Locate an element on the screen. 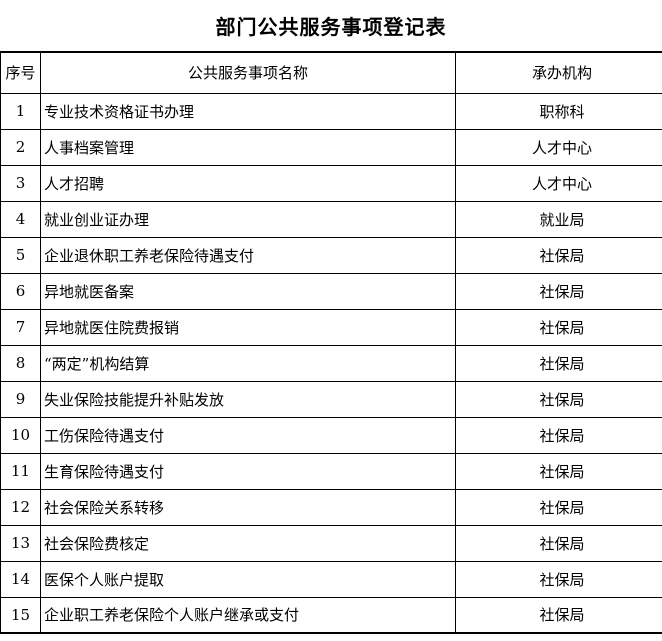  agency-cell: 职称科 is located at coordinates (558, 111).